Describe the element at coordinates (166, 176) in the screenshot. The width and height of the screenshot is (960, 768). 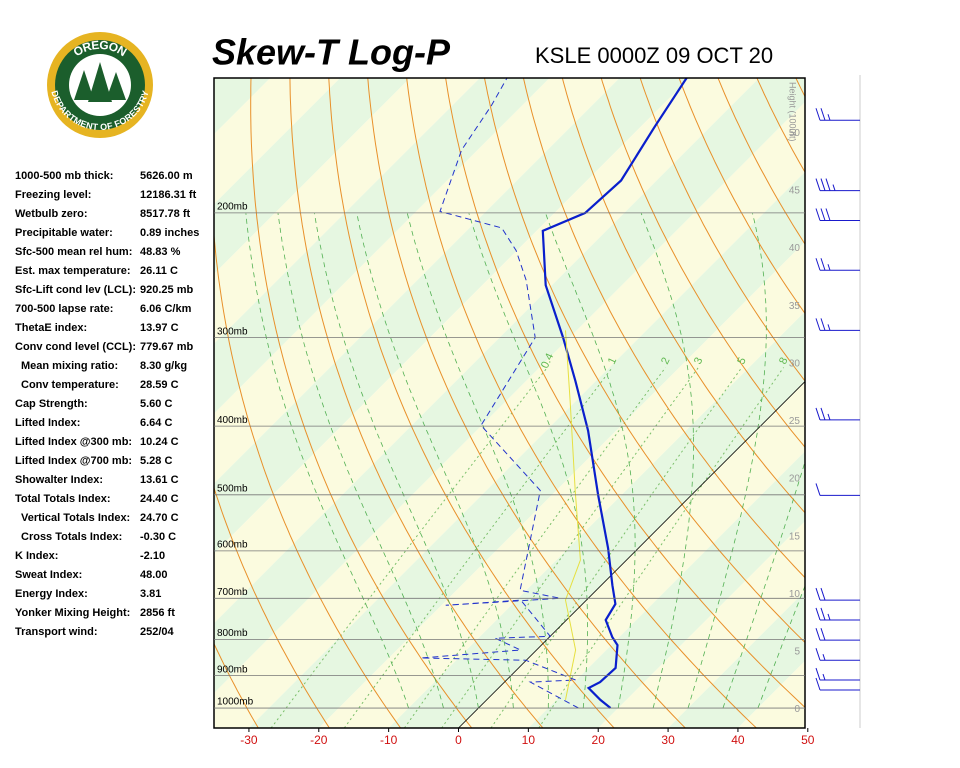
I see `index-value: 5626.00 m` at that location.